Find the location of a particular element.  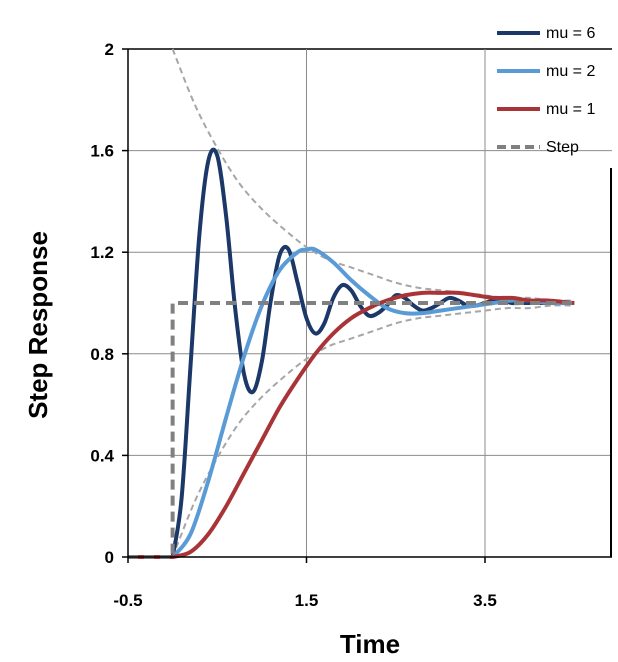

legend-label-0: mu = 6 is located at coordinates (570, 33).